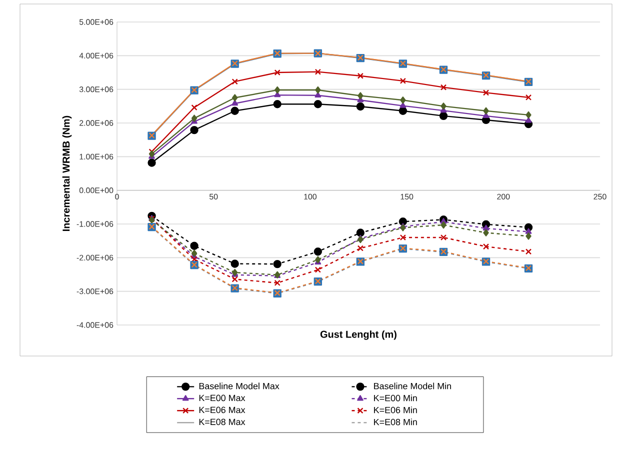  What do you see at coordinates (222, 422) in the screenshot?
I see `legend-label: K=E08 Max` at bounding box center [222, 422].